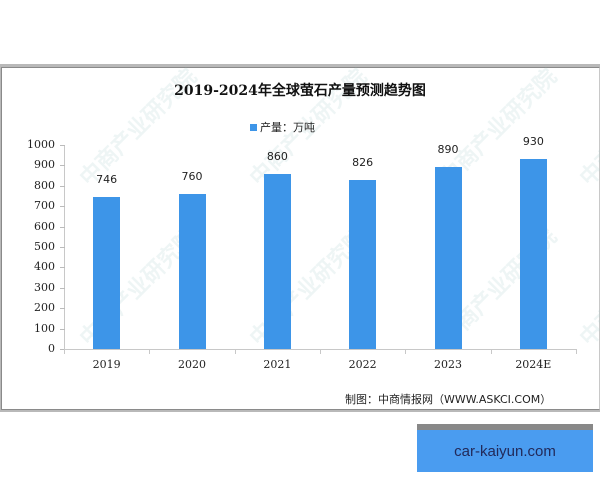  Describe the element at coordinates (192, 271) in the screenshot. I see `bar-2020` at that location.